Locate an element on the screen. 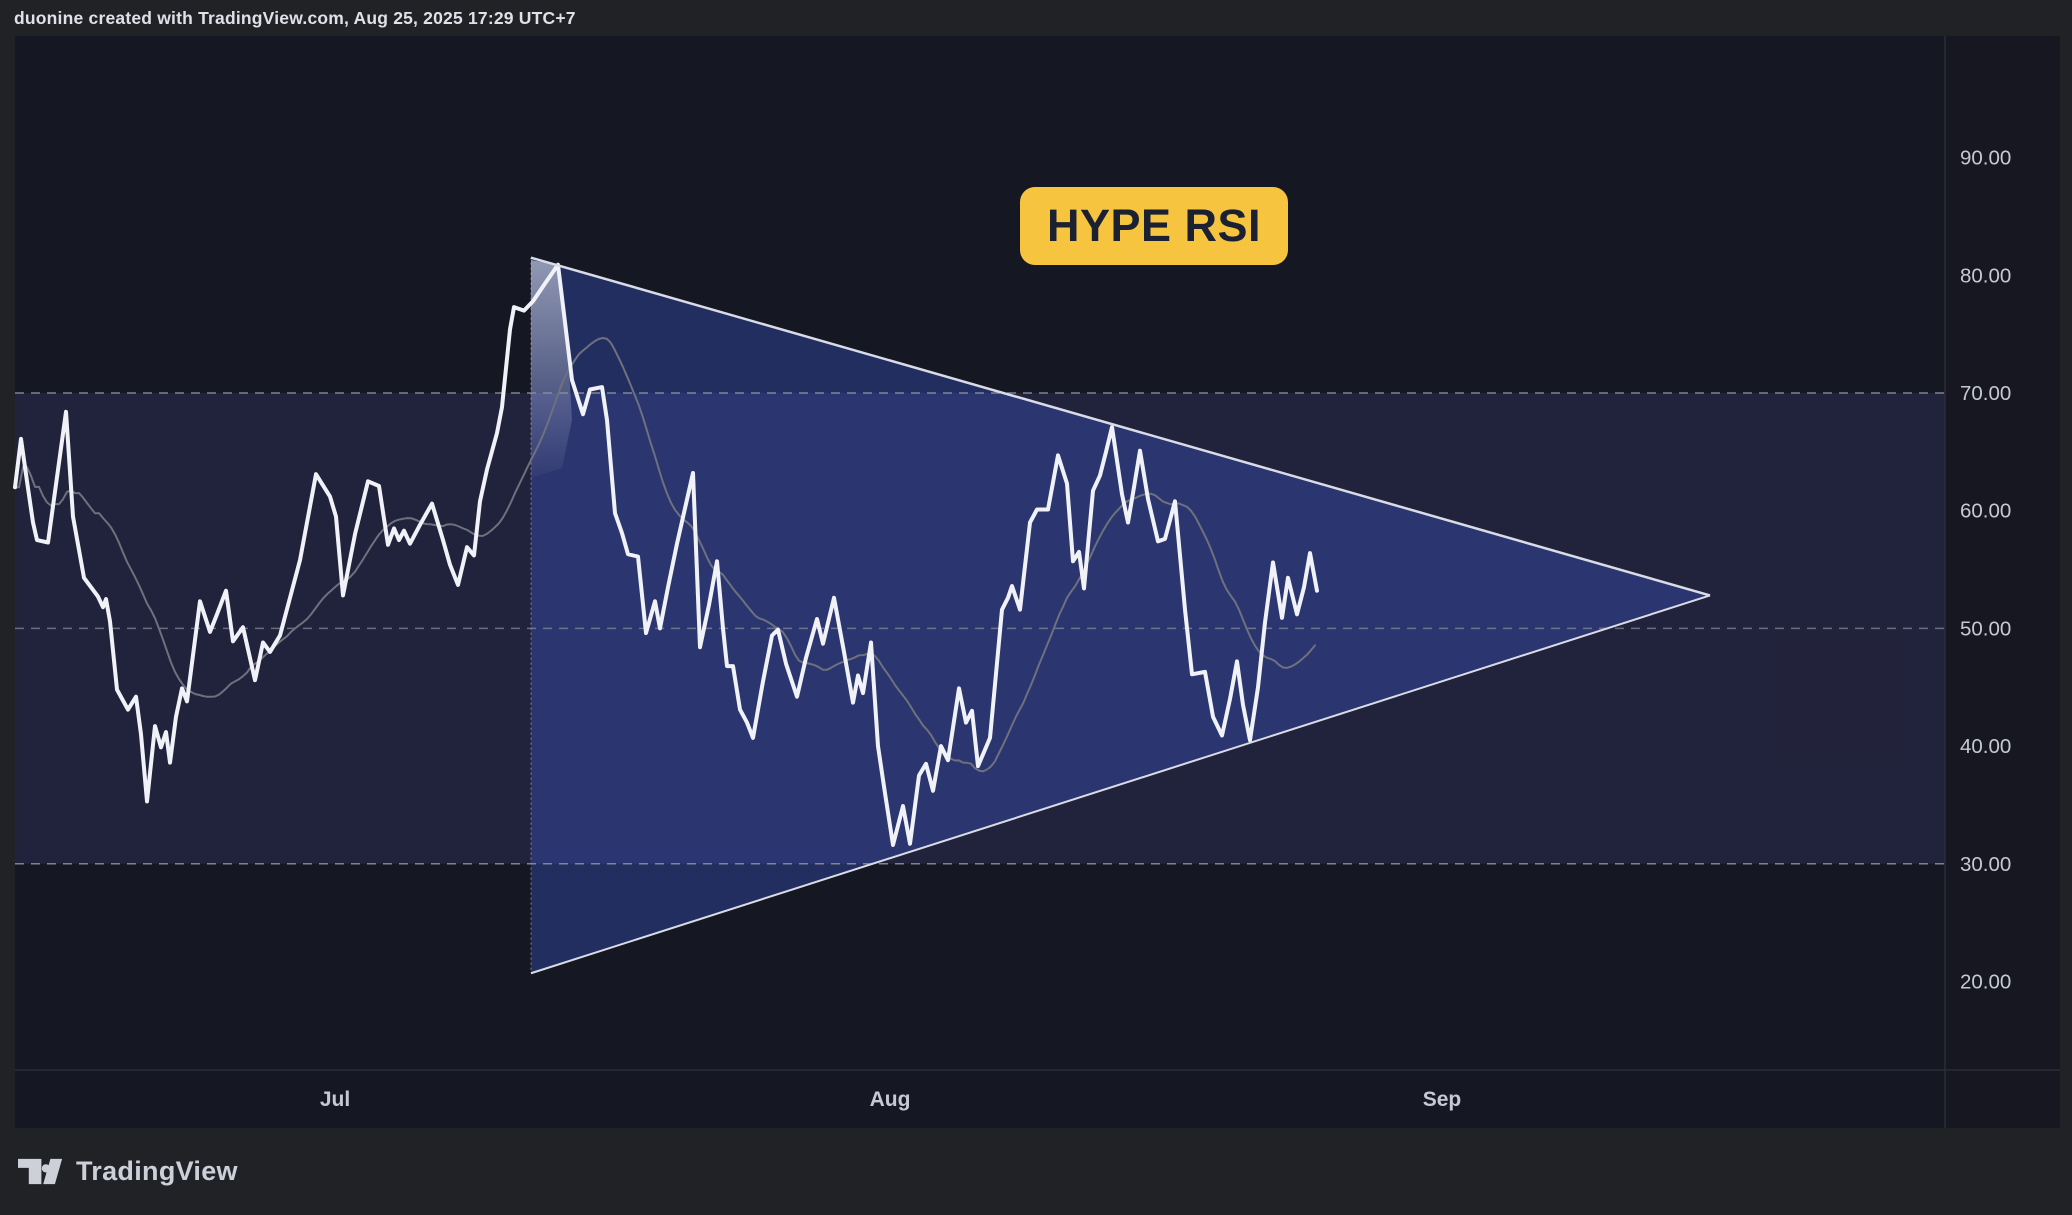 The height and width of the screenshot is (1215, 2072). y-axis-label-90: 90.00 is located at coordinates (1985, 158).